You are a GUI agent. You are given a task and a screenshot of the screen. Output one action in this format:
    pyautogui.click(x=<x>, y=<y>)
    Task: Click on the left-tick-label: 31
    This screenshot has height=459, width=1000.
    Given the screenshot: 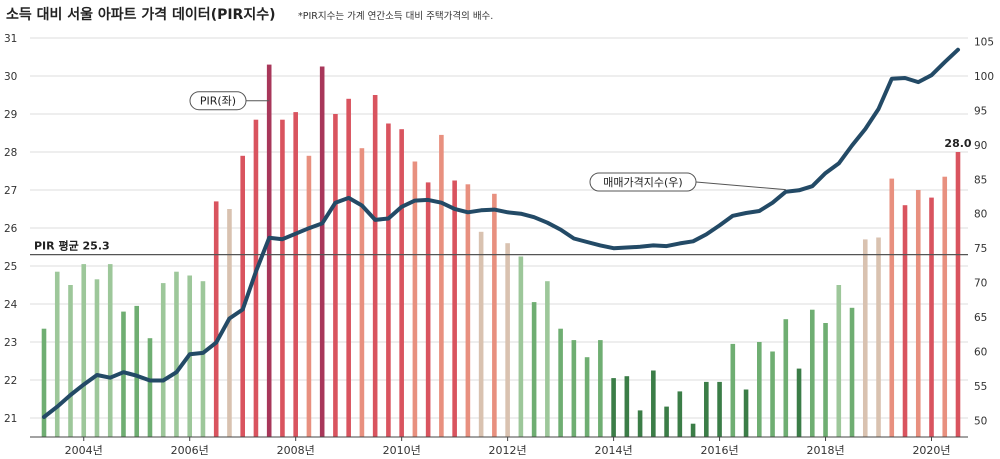 What is the action you would take?
    pyautogui.click(x=10, y=39)
    